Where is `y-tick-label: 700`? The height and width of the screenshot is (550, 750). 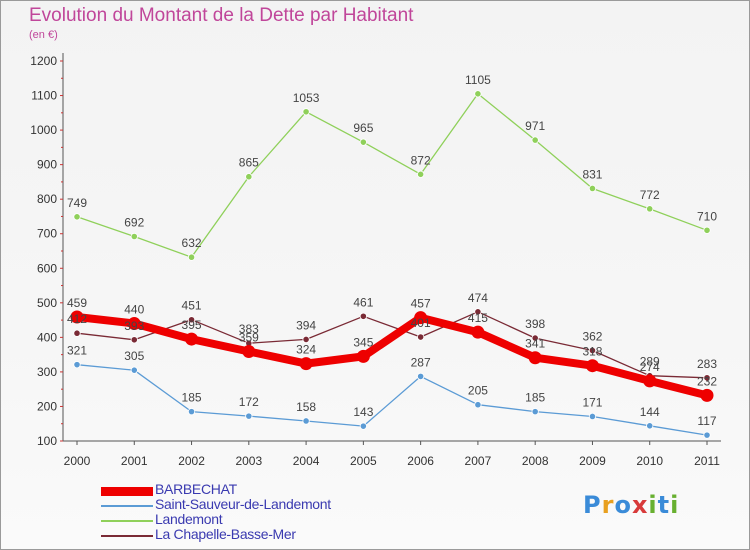
y-tick-label: 700 is located at coordinates (47, 234).